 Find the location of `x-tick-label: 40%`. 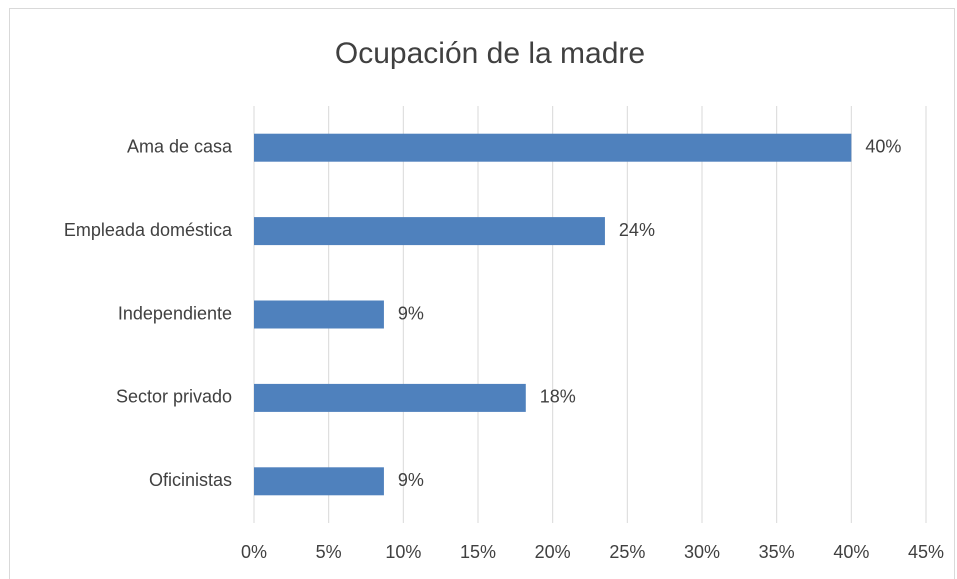

x-tick-label: 40% is located at coordinates (851, 552).